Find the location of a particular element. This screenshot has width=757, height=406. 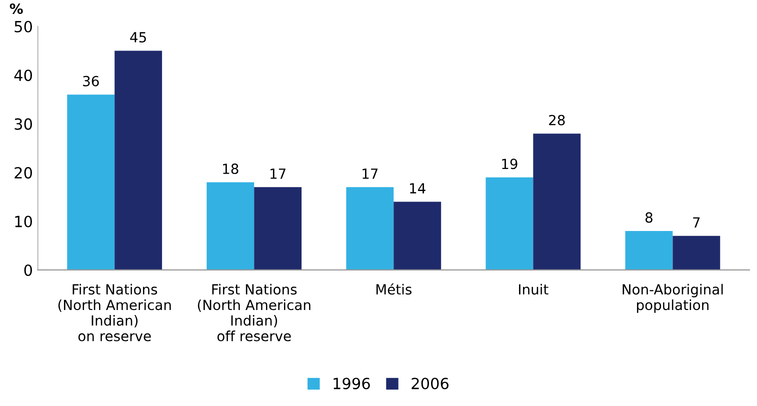

legend-label: 1996 is located at coordinates (352, 384).